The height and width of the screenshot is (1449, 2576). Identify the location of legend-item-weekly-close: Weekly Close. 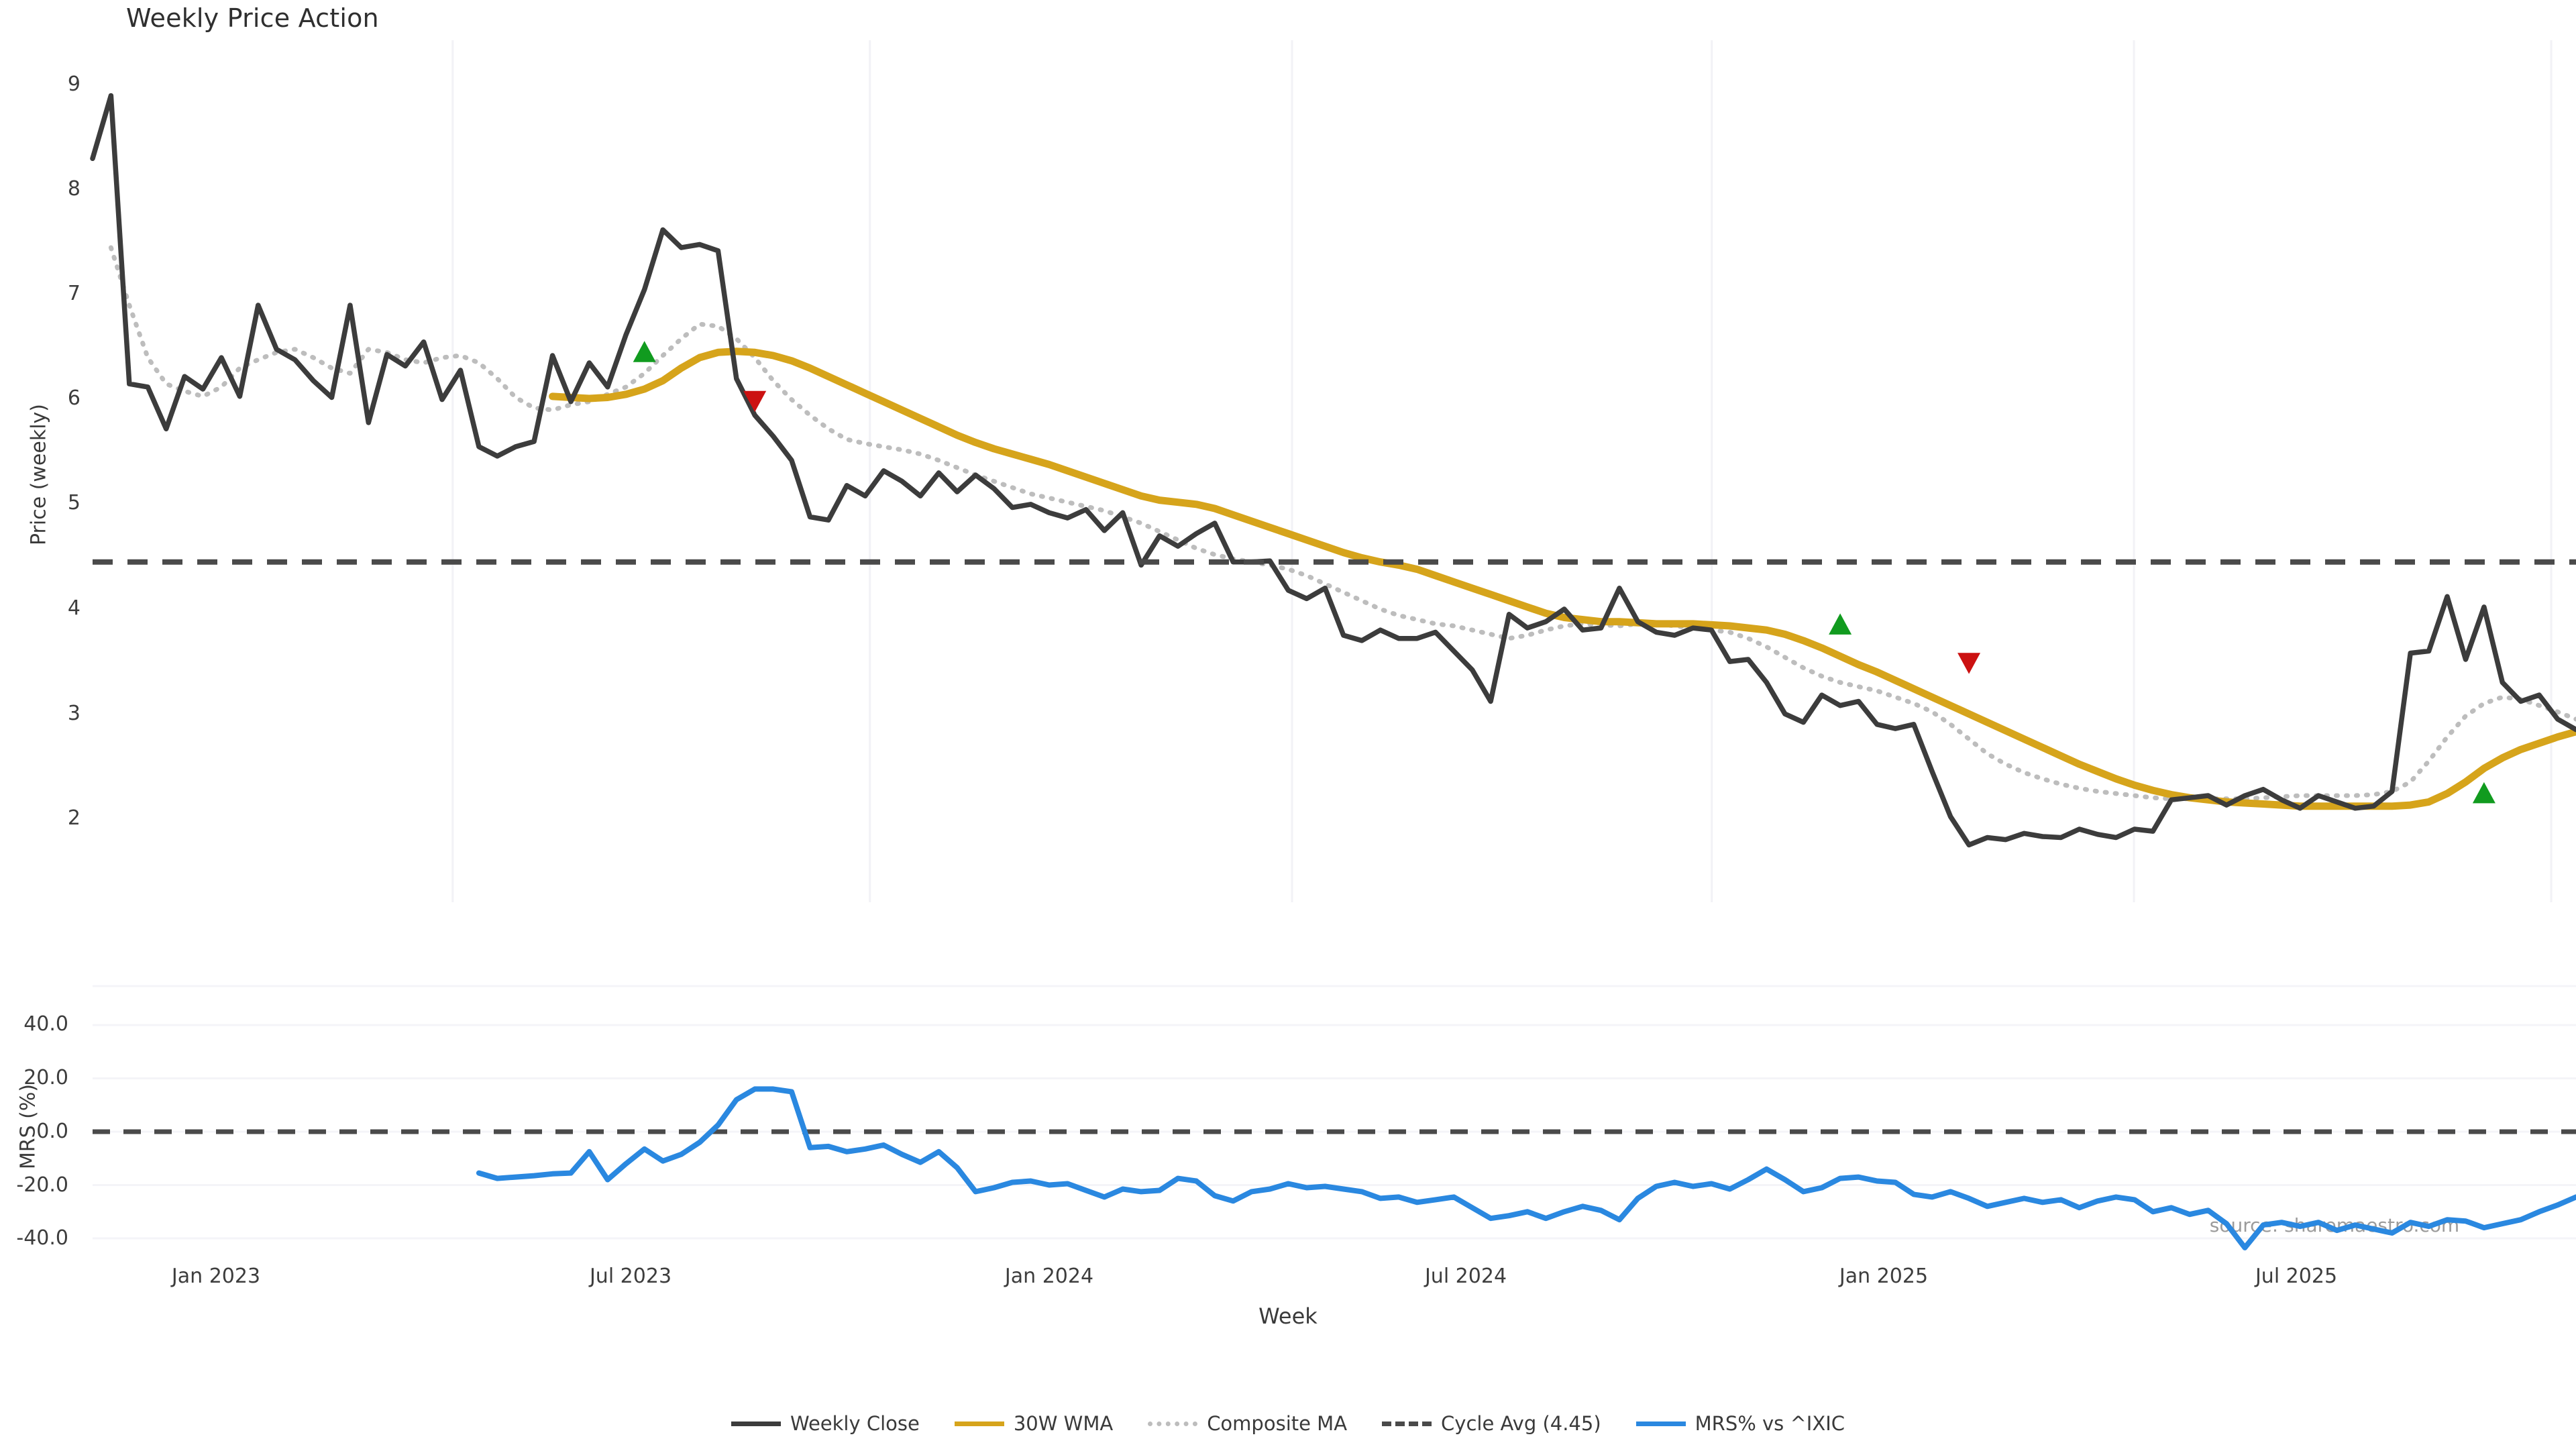
(825, 1423).